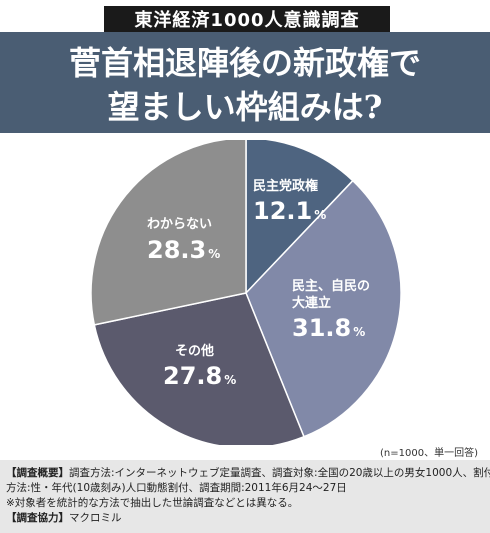  What do you see at coordinates (244, 63) in the screenshot?
I see `title-line-1: 菅首相退陣後の新政権で` at bounding box center [244, 63].